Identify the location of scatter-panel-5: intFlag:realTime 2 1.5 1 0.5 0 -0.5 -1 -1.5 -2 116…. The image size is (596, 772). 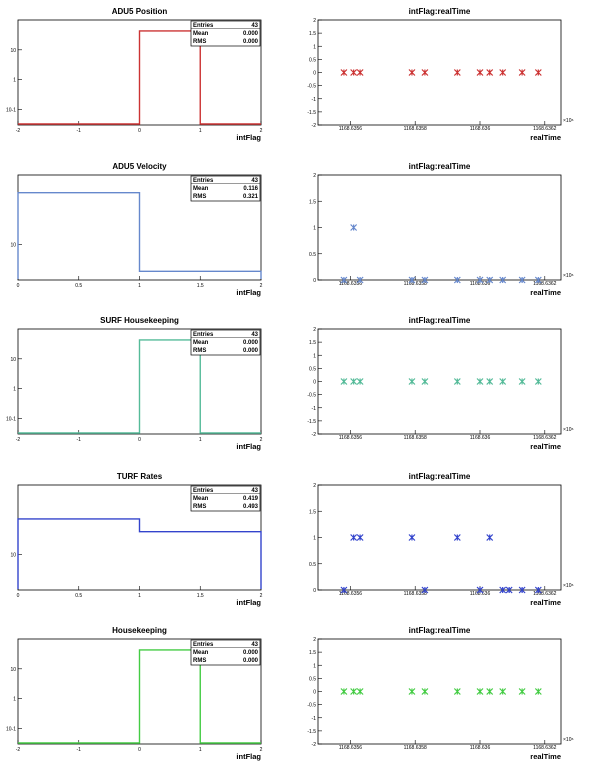
(440, 693).